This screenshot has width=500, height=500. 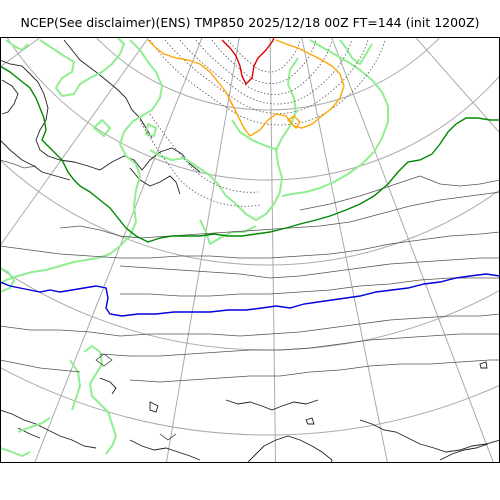 I want to click on small-features, so click(x=136, y=397).